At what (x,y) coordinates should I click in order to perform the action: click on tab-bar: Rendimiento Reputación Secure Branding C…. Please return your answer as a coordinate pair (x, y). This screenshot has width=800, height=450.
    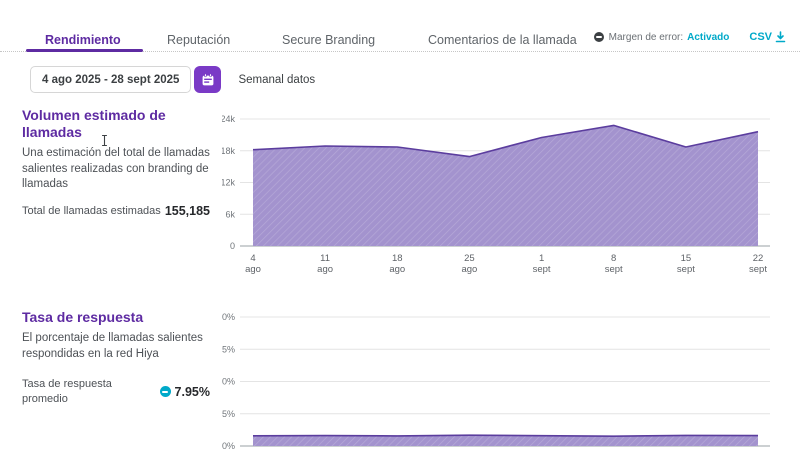
    Looking at the image, I should click on (400, 26).